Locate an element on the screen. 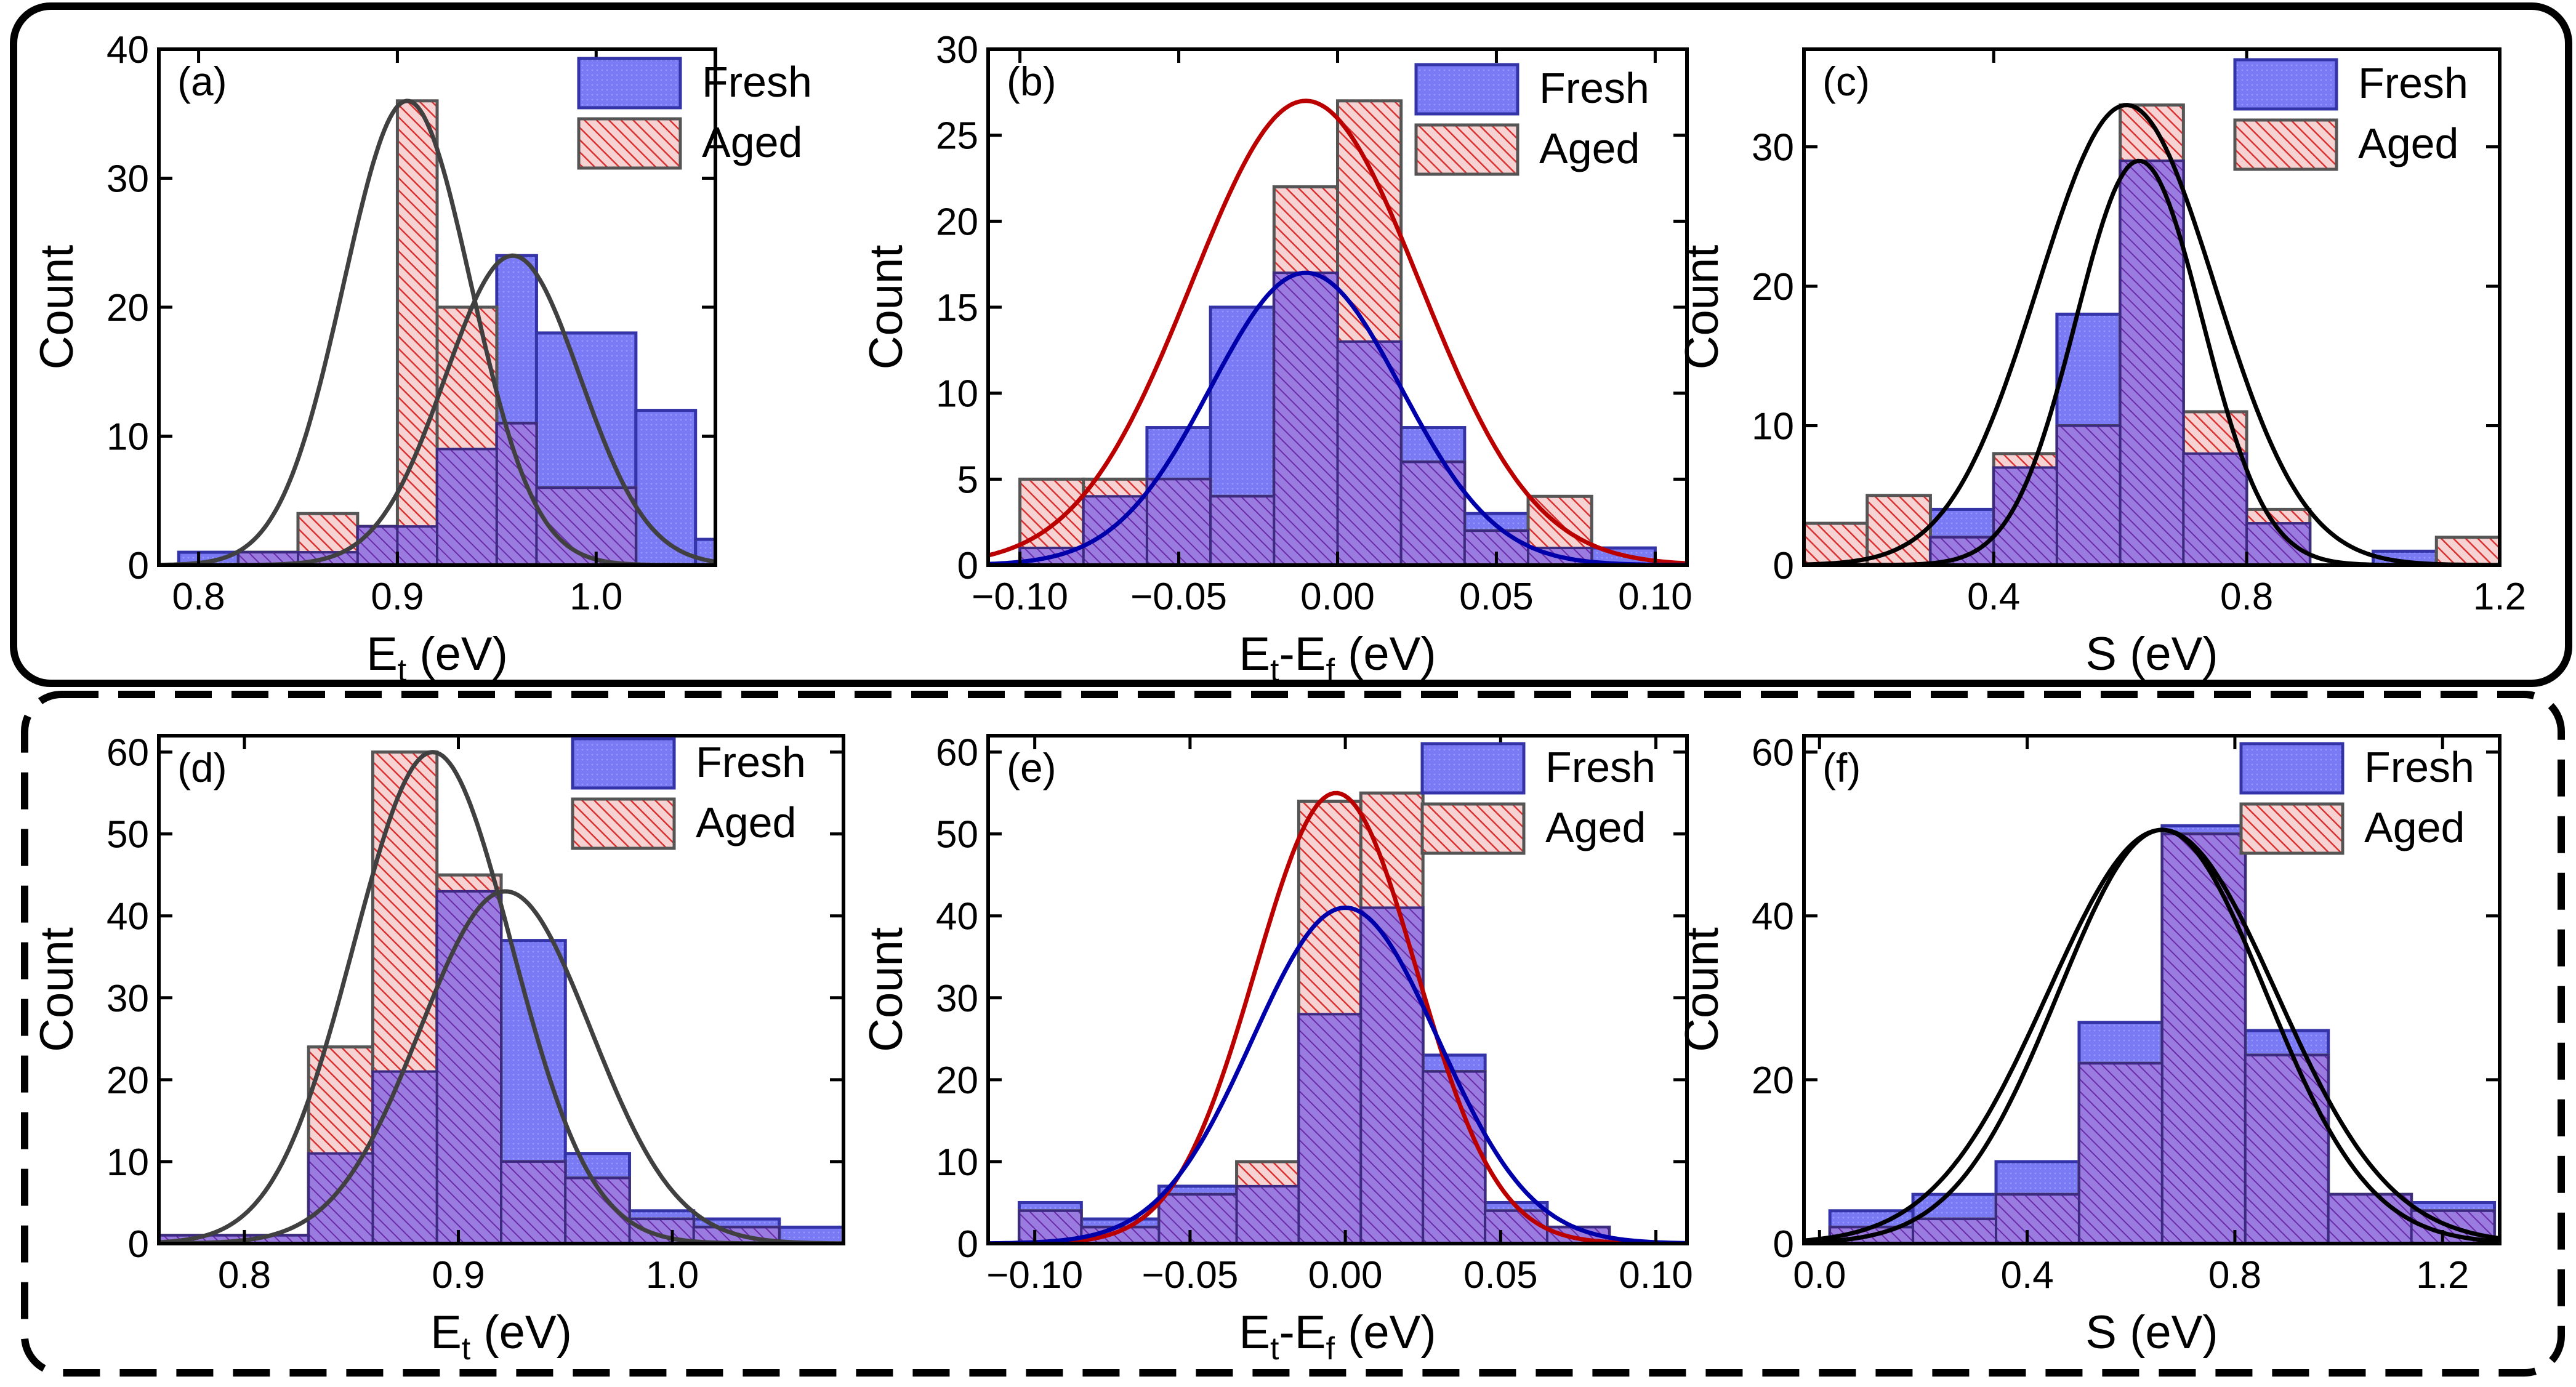 The image size is (2576, 1387). x-label-subscript: t is located at coordinates (1274, 671).